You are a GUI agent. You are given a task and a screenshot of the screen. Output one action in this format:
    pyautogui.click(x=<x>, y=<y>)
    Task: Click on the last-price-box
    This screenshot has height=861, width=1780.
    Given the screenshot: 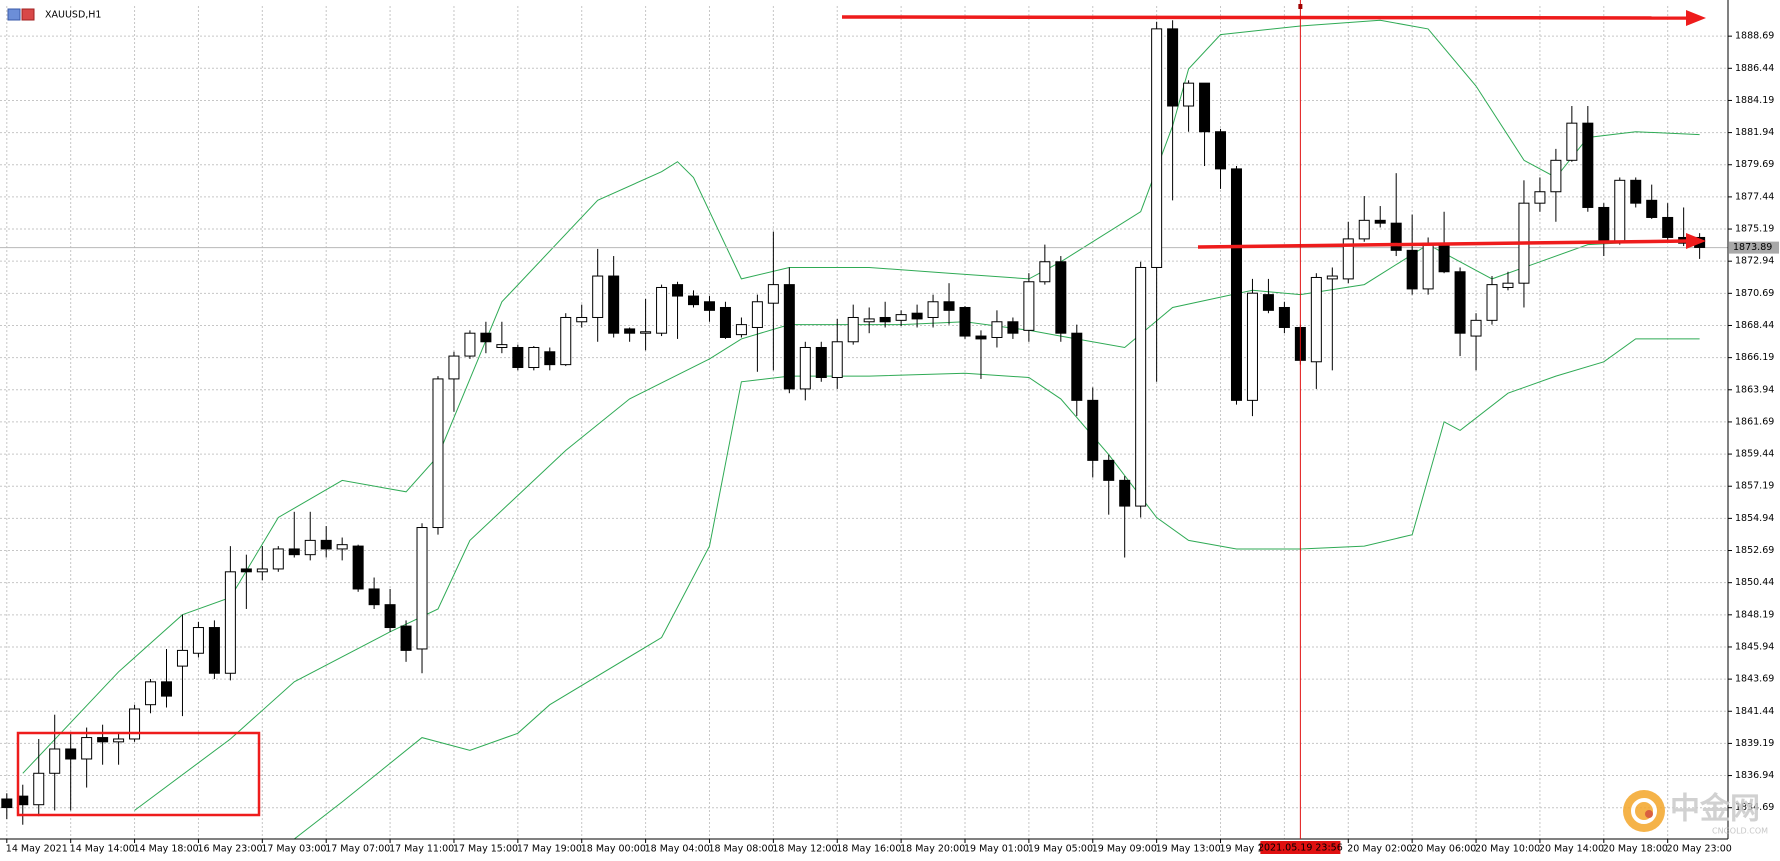 What is the action you would take?
    pyautogui.click(x=1754, y=247)
    